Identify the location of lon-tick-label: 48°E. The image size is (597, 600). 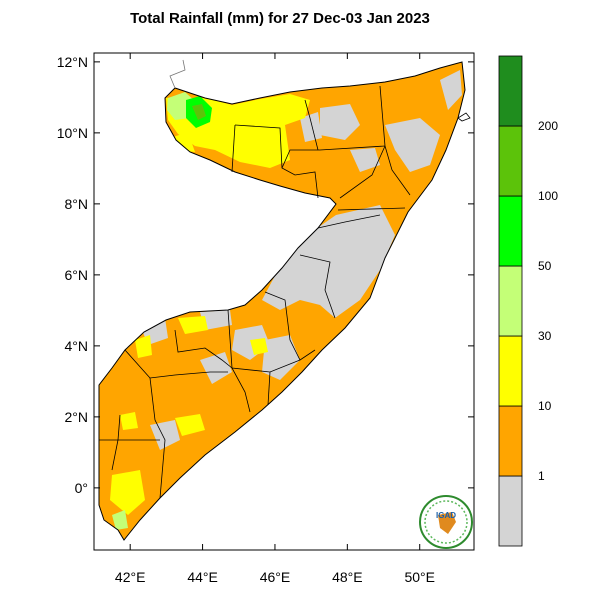
(347, 577).